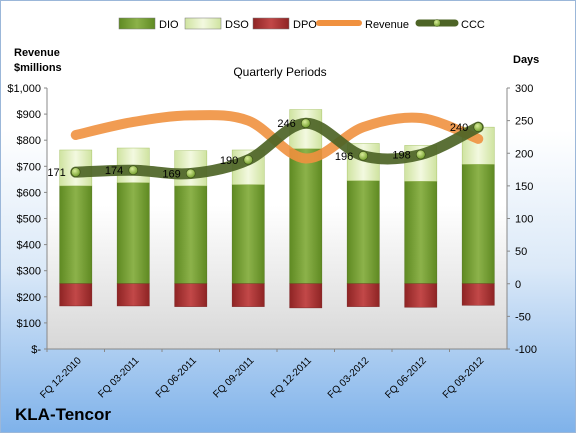  Describe the element at coordinates (37, 53) in the screenshot. I see `left-axis-label-line1: Revenue` at that location.